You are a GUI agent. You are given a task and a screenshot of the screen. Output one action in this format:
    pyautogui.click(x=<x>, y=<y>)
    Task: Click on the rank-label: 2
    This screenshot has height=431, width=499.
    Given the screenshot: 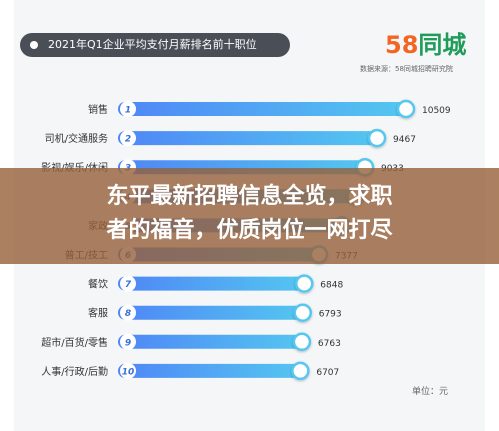 What is the action you would take?
    pyautogui.click(x=128, y=140)
    